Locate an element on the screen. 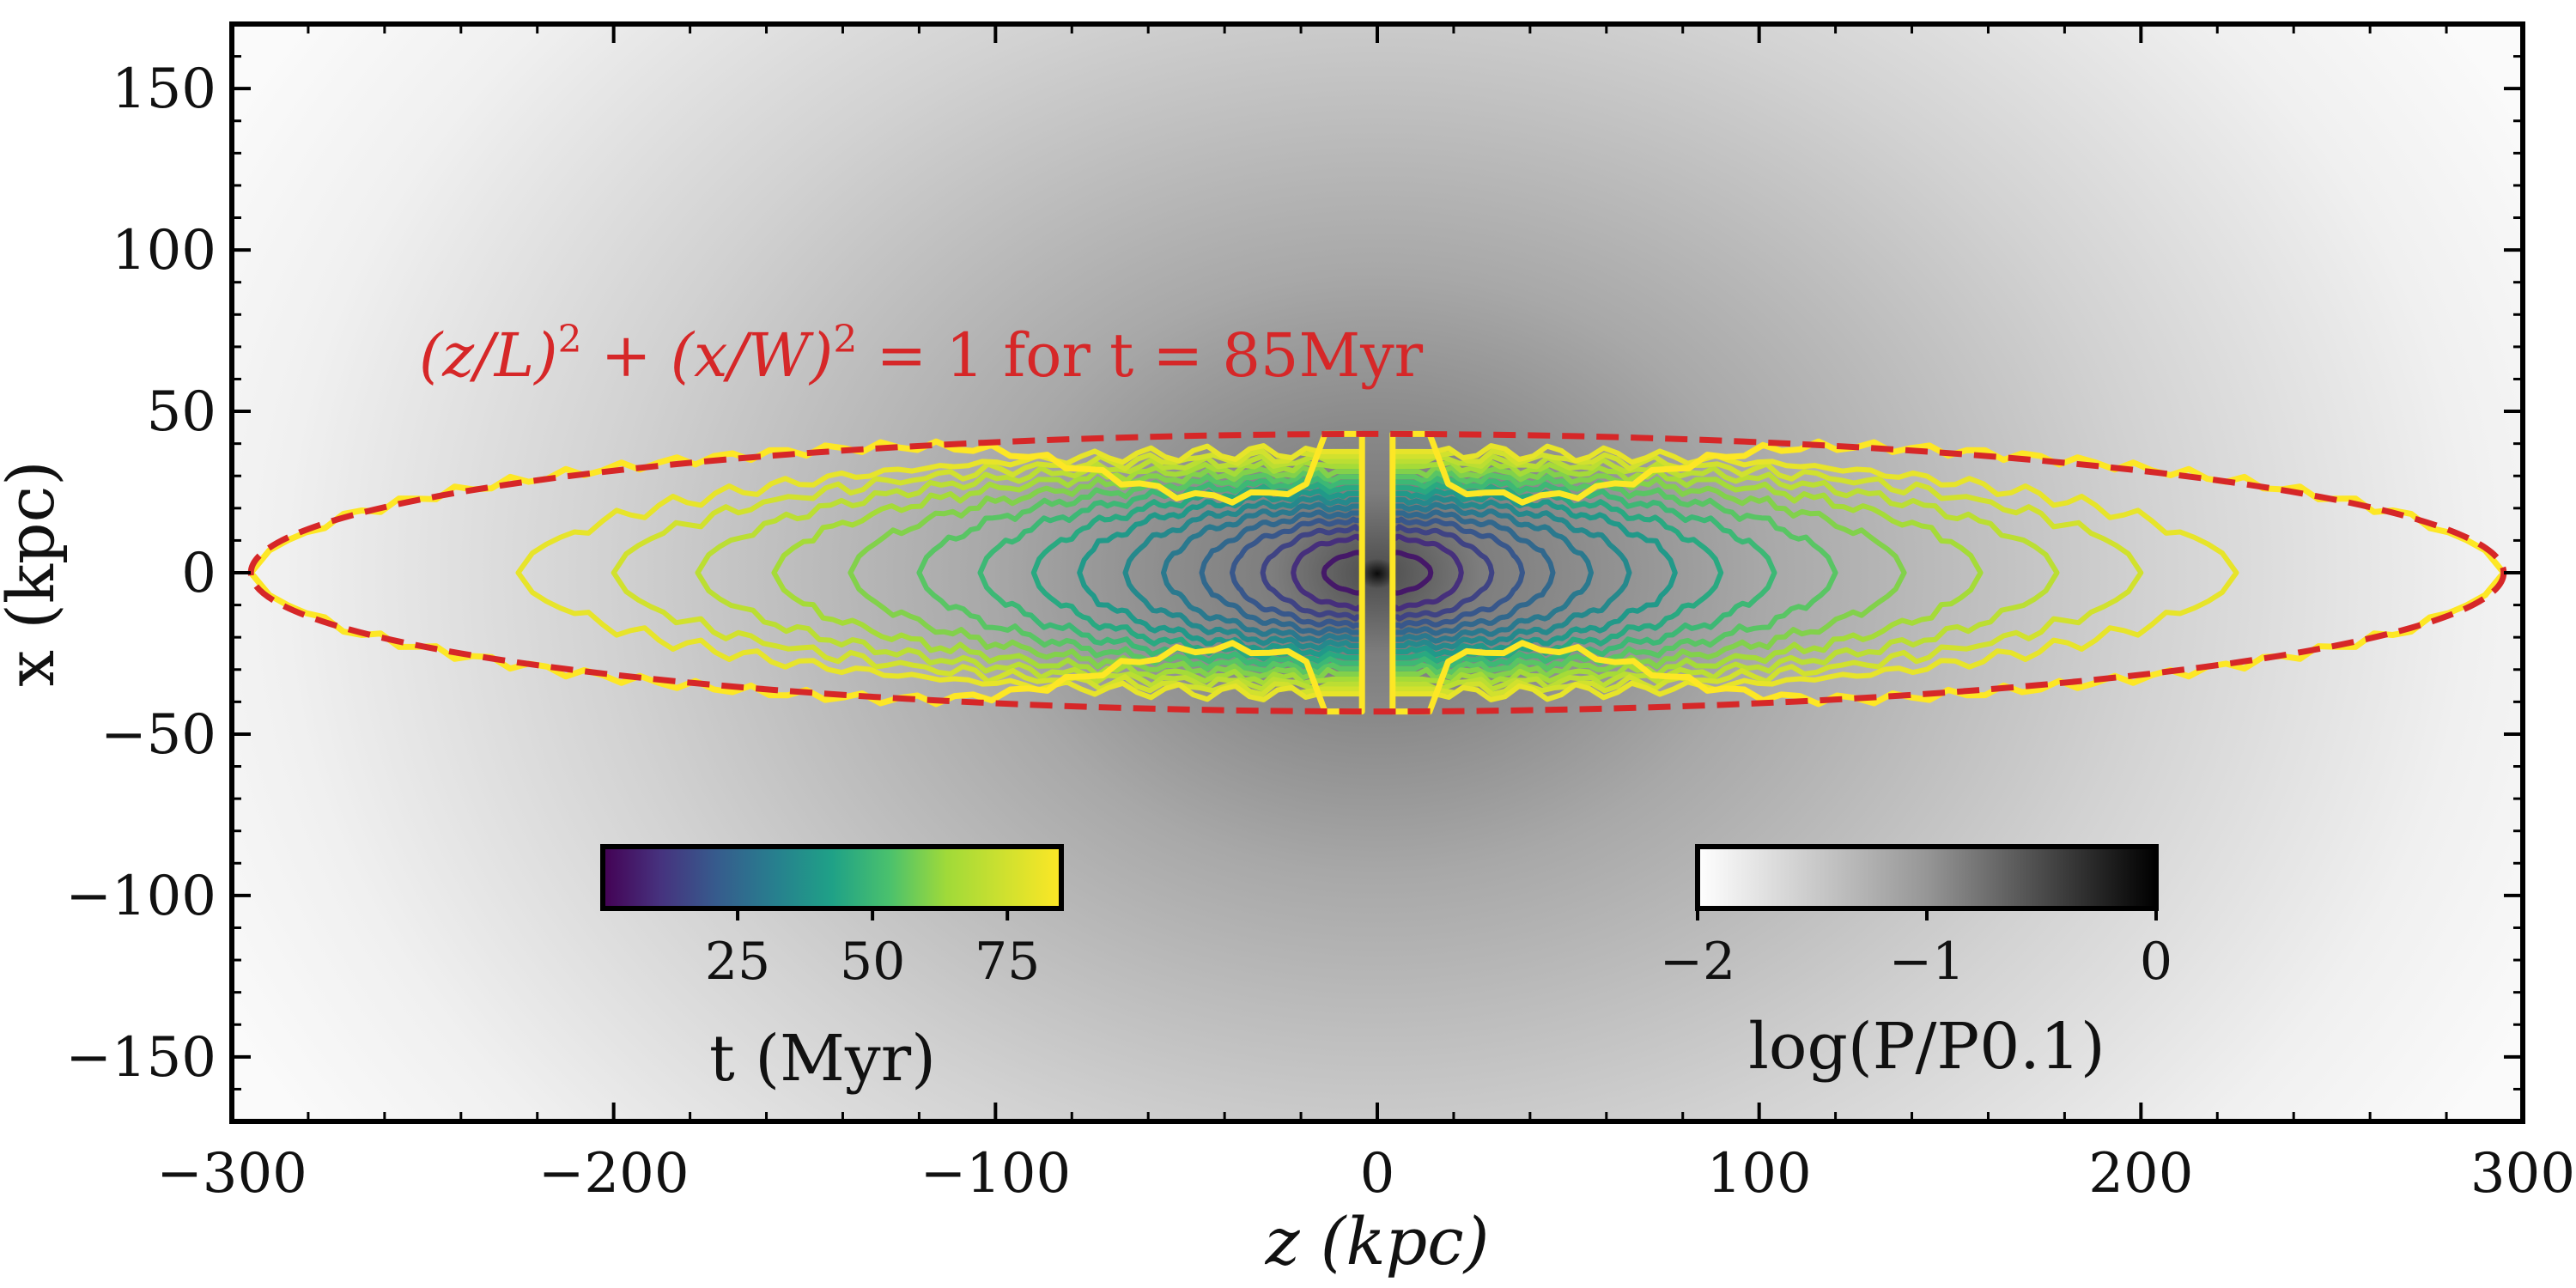 The image size is (2576, 1288). contour-t50-right is located at coordinates (1583, 573).